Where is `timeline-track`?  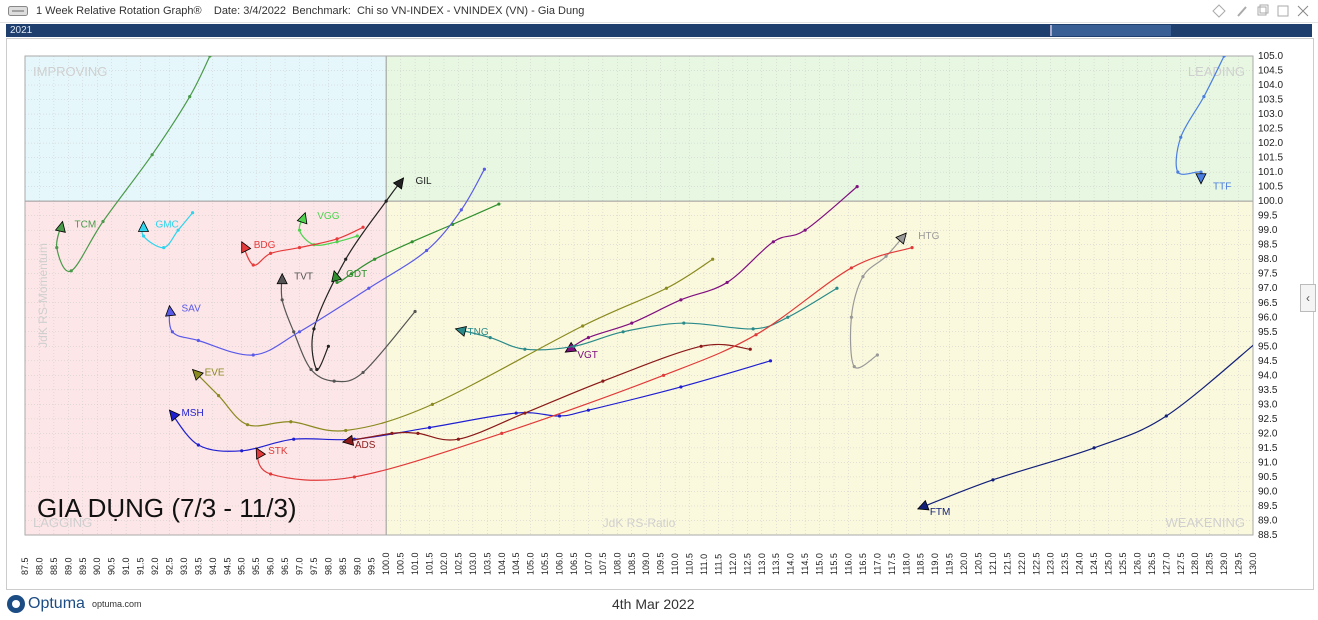 timeline-track is located at coordinates (676, 30).